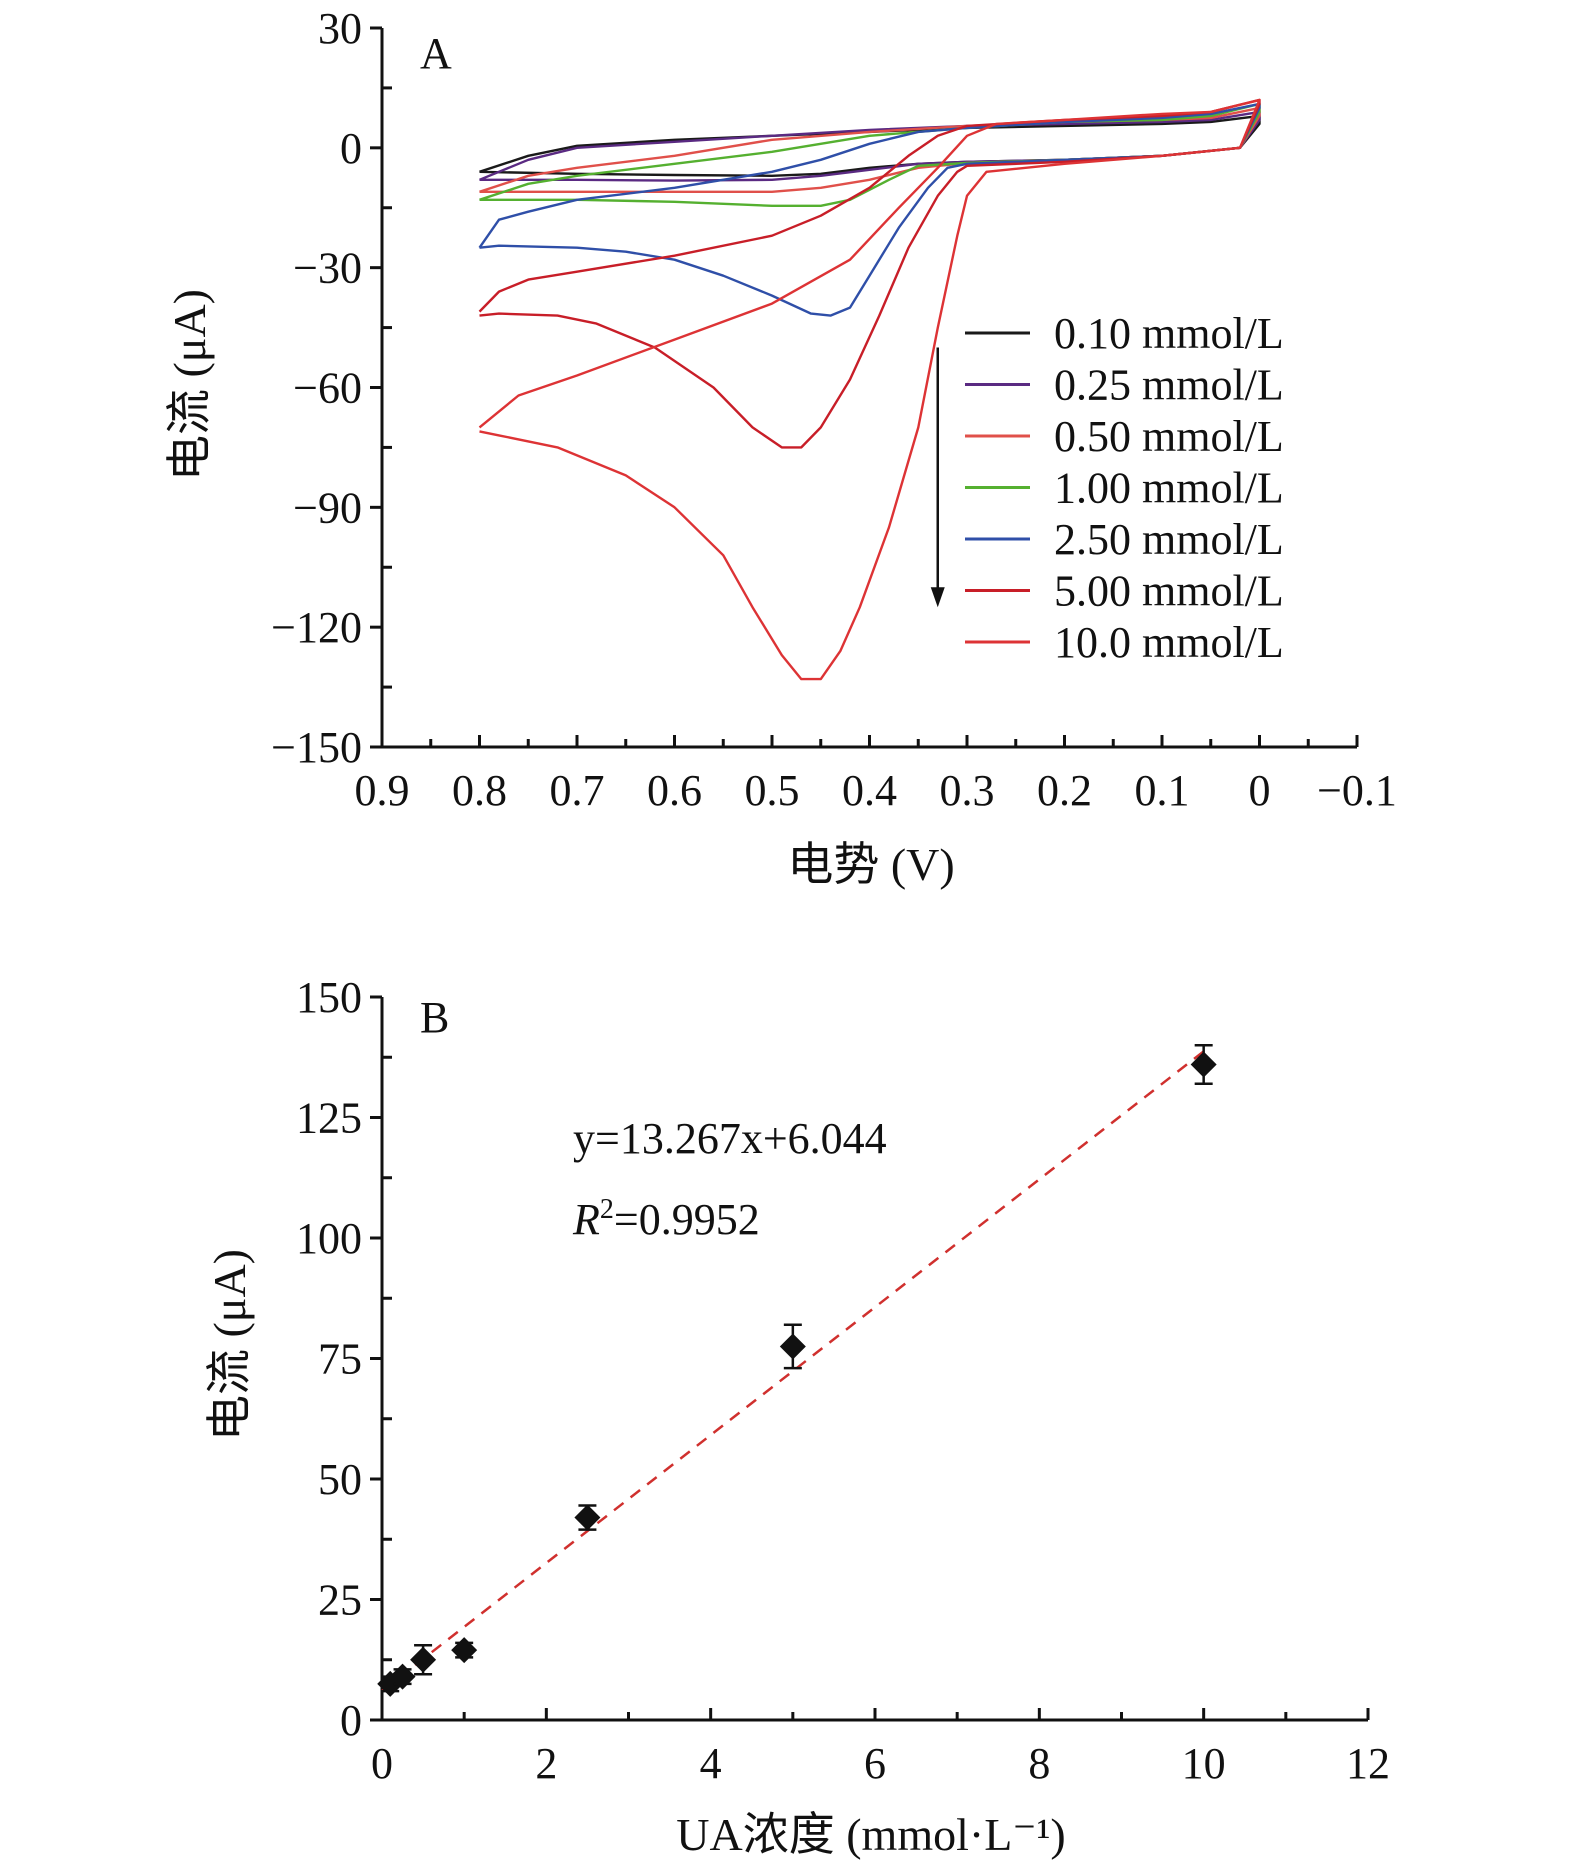  What do you see at coordinates (937, 597) in the screenshot?
I see `trend-arrow-head` at bounding box center [937, 597].